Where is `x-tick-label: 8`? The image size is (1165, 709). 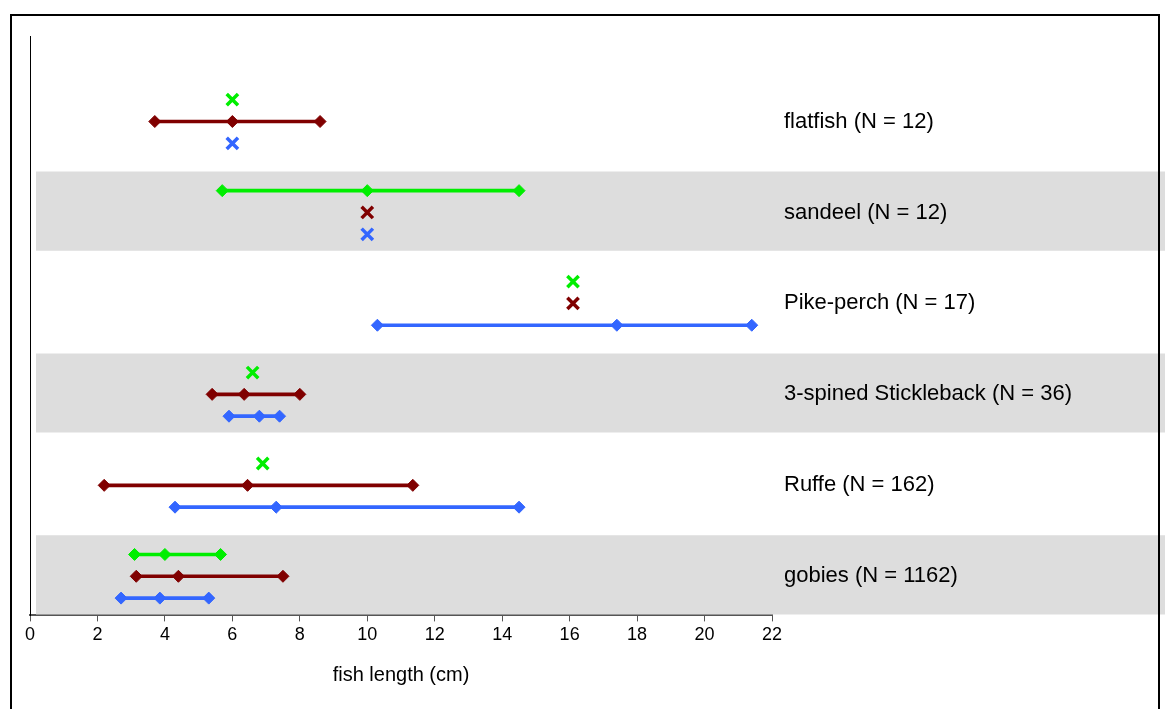 x-tick-label: 8 is located at coordinates (299, 634).